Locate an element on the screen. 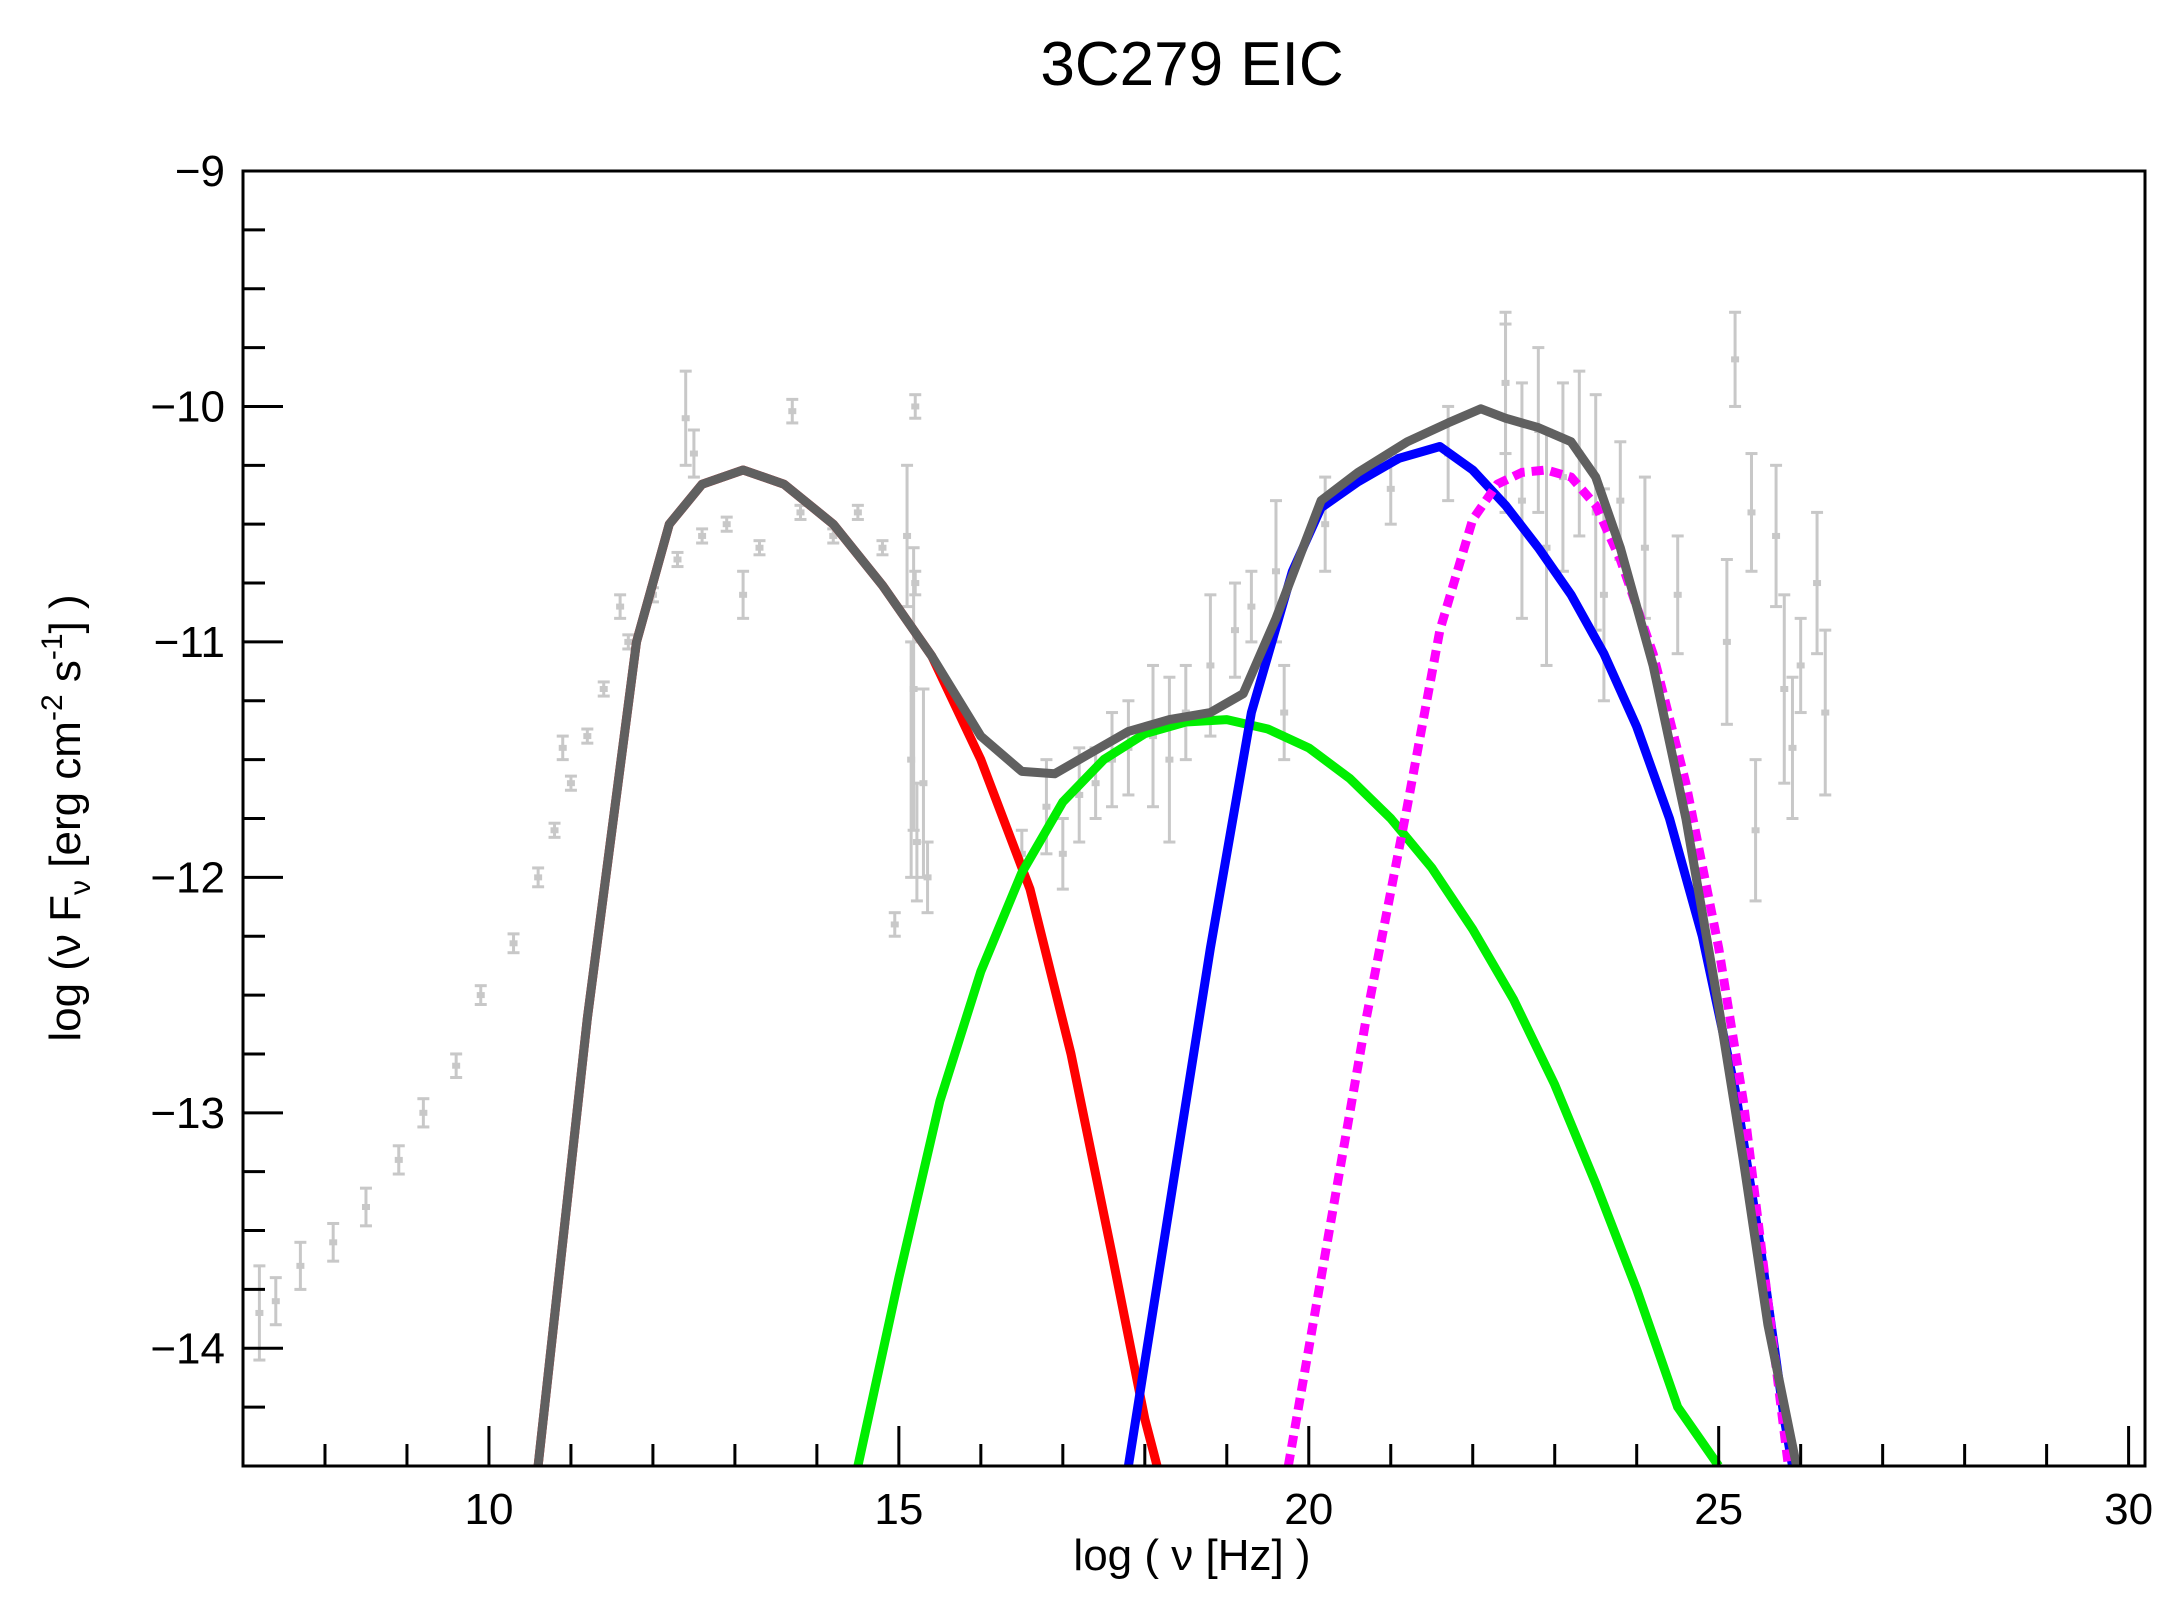 Image resolution: width=2178 pixels, height=1606 pixels. y-tick-label: −11 is located at coordinates (189, 642).